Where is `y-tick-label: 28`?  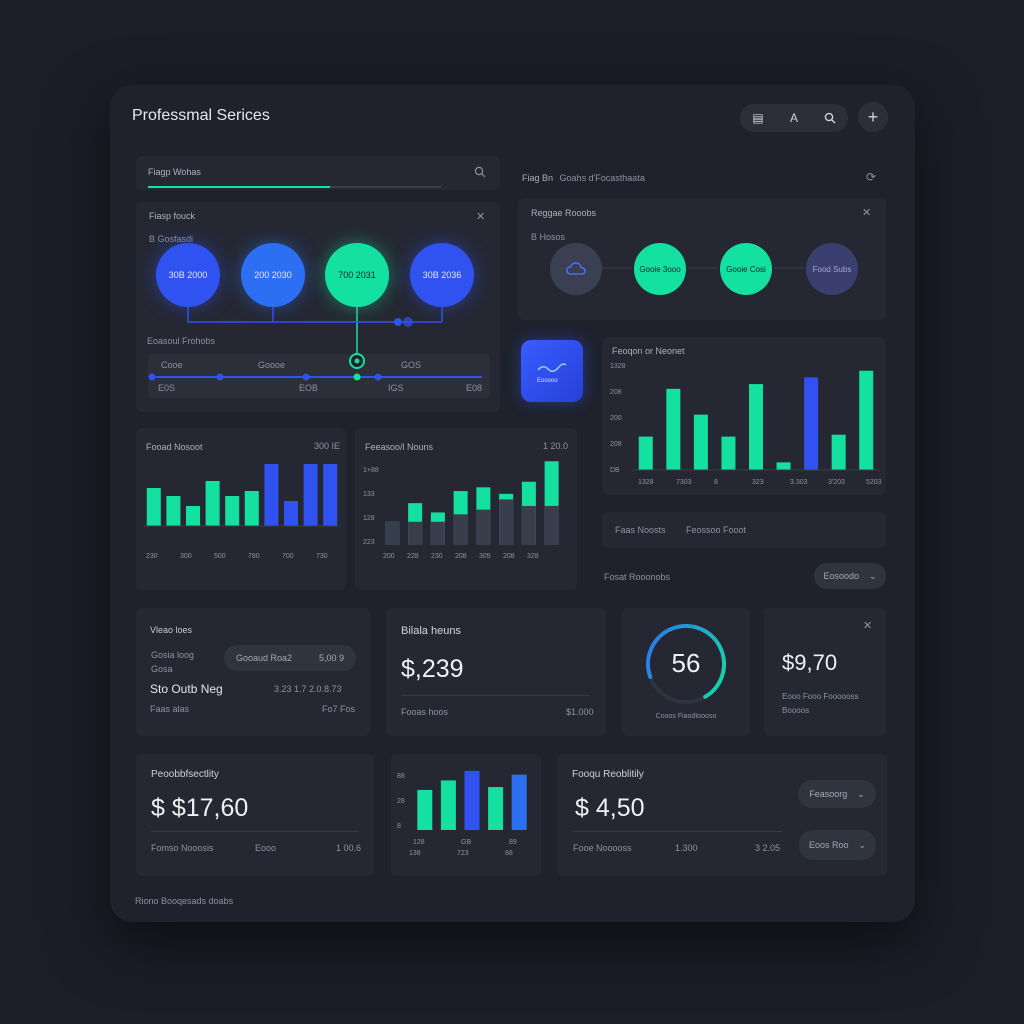
y-tick-label: 28 is located at coordinates (401, 801).